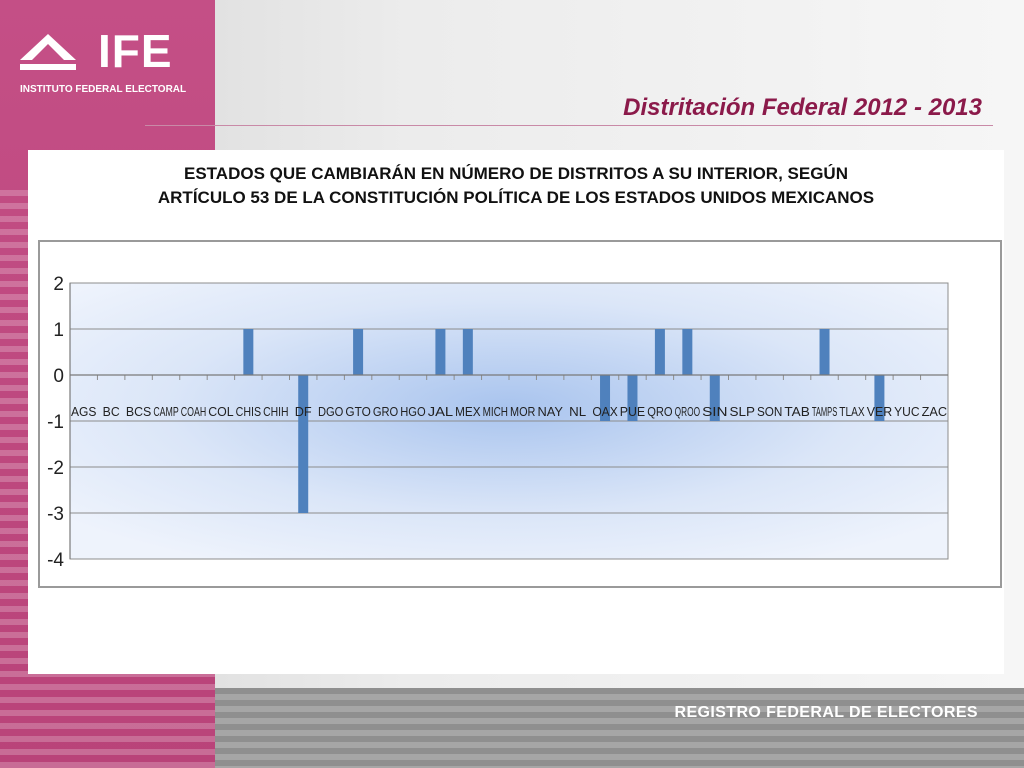  I want to click on x-tick-label: CHIH, so click(275, 411).